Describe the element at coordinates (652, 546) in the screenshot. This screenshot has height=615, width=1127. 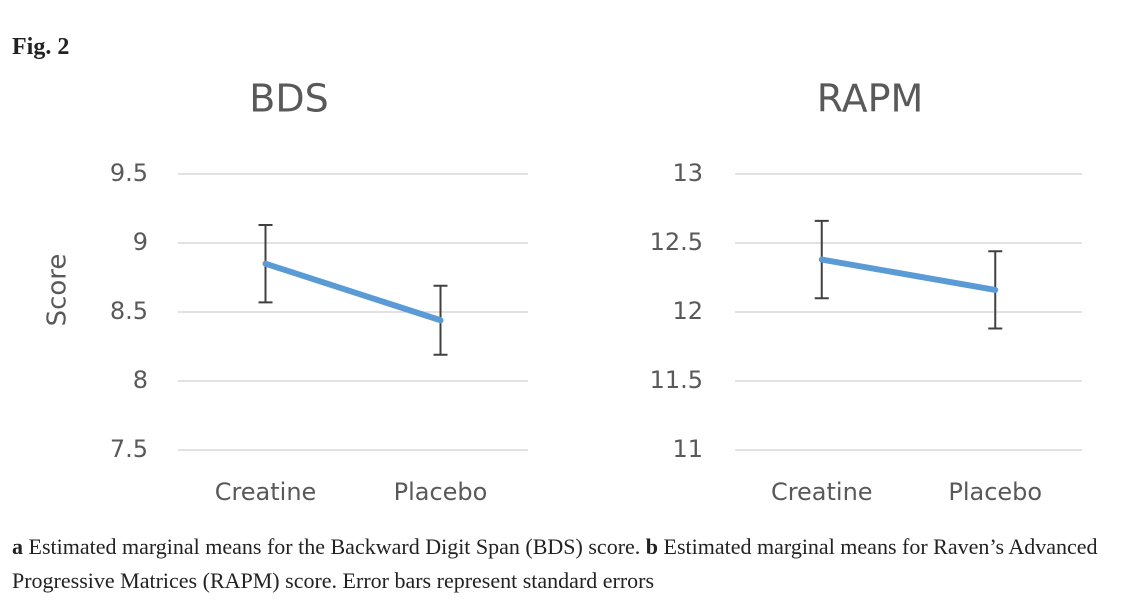
I see `caption-label: b` at that location.